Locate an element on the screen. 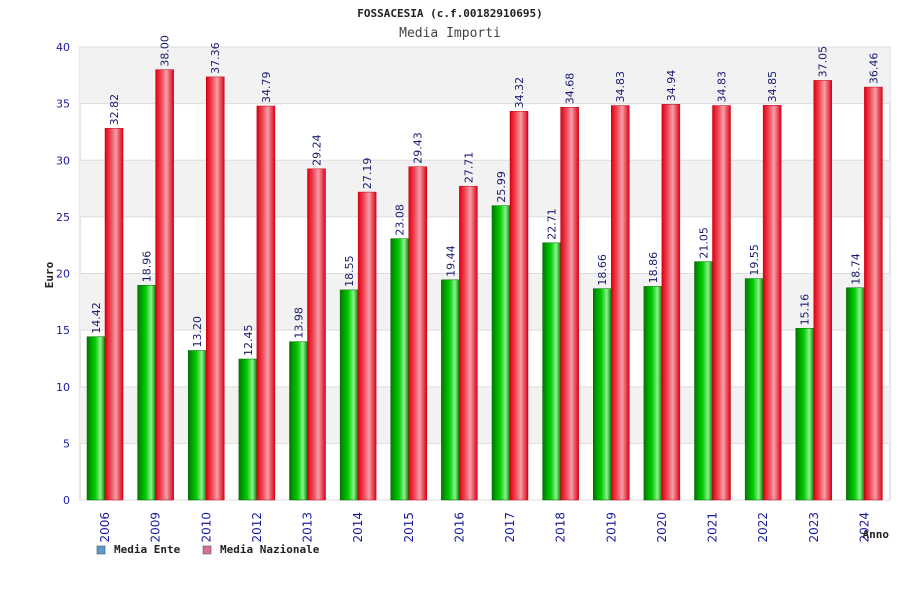  value-label: 34.94 is located at coordinates (671, 86).